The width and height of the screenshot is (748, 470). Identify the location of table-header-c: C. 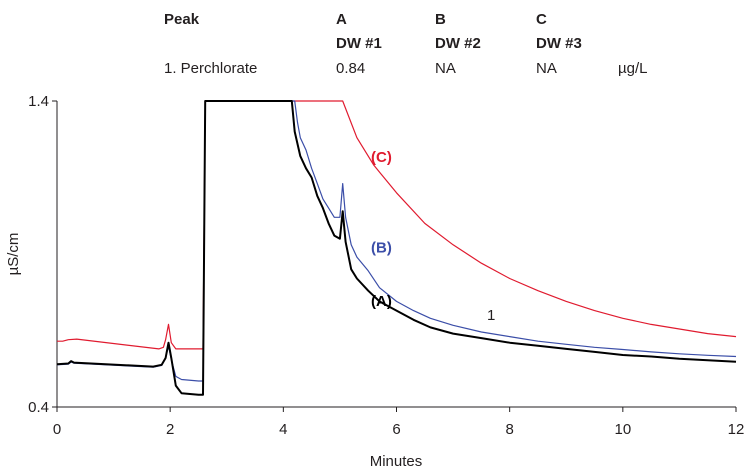
(541, 19).